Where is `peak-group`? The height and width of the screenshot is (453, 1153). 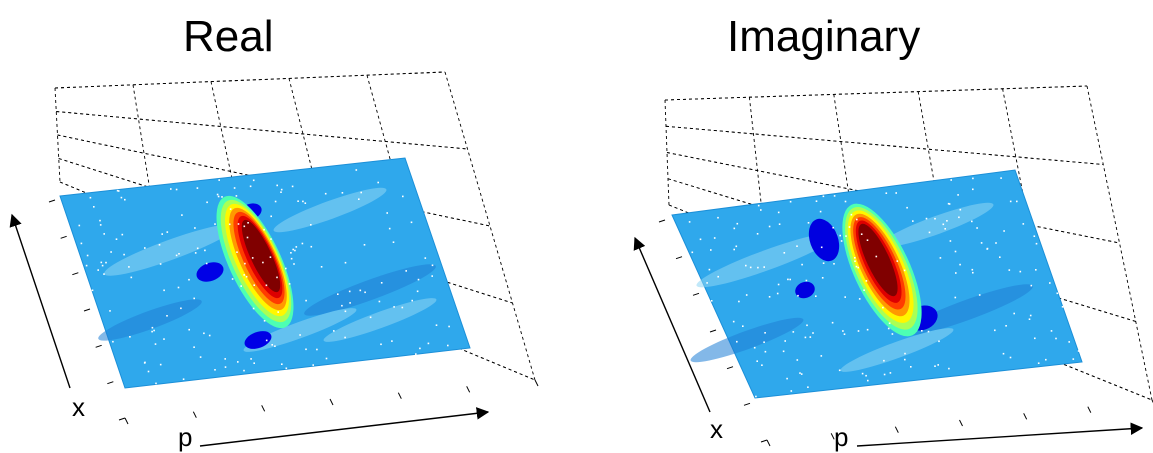 peak-group is located at coordinates (882, 270).